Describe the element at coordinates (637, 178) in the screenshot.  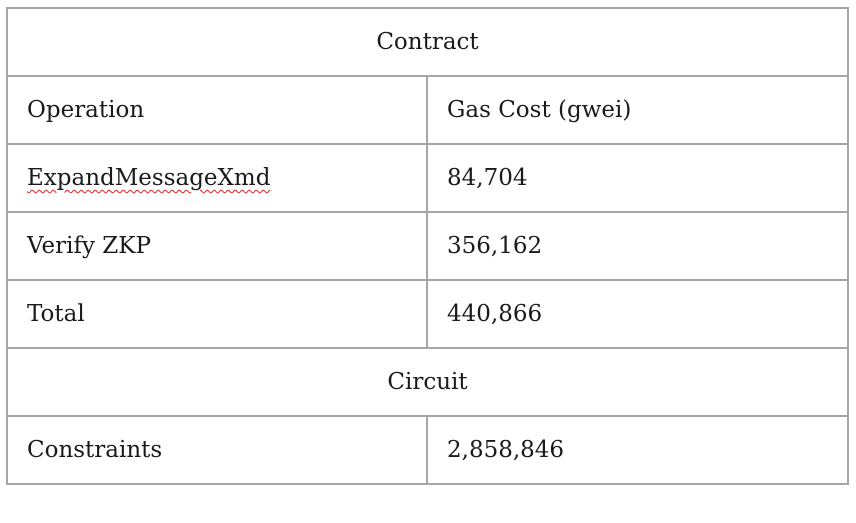
I see `gas-cost-cell: 84,704` at that location.